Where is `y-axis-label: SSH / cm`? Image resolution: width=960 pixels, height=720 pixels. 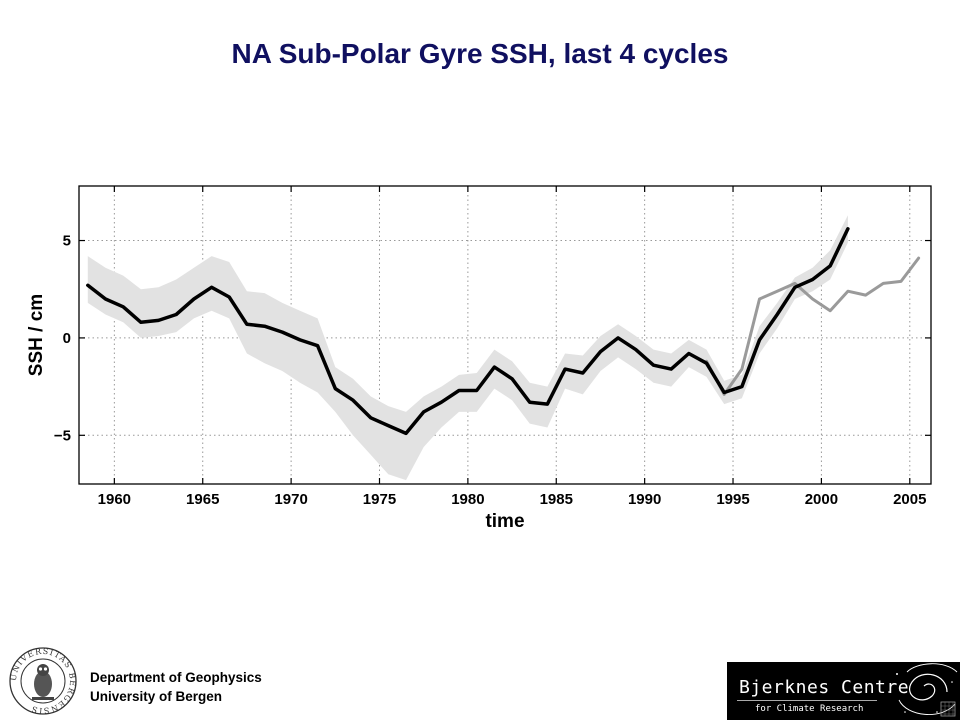 y-axis-label: SSH / cm is located at coordinates (36, 335).